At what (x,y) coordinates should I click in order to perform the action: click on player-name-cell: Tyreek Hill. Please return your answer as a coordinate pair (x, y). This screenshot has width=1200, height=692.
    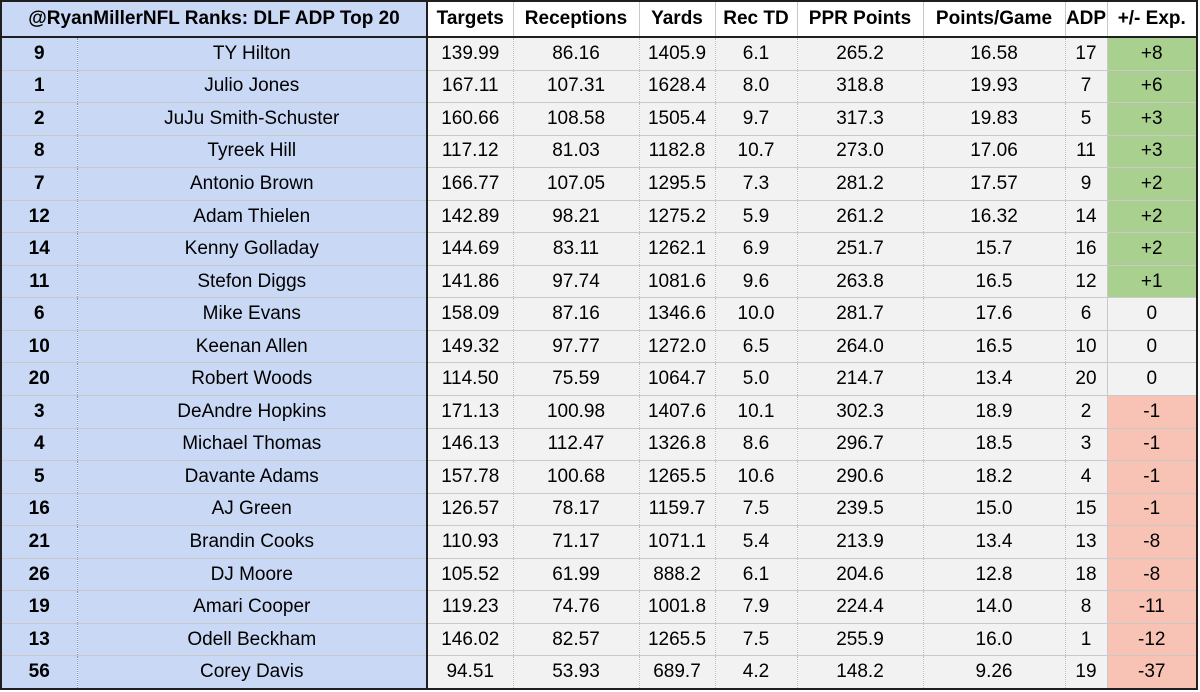
    Looking at the image, I should click on (252, 151).